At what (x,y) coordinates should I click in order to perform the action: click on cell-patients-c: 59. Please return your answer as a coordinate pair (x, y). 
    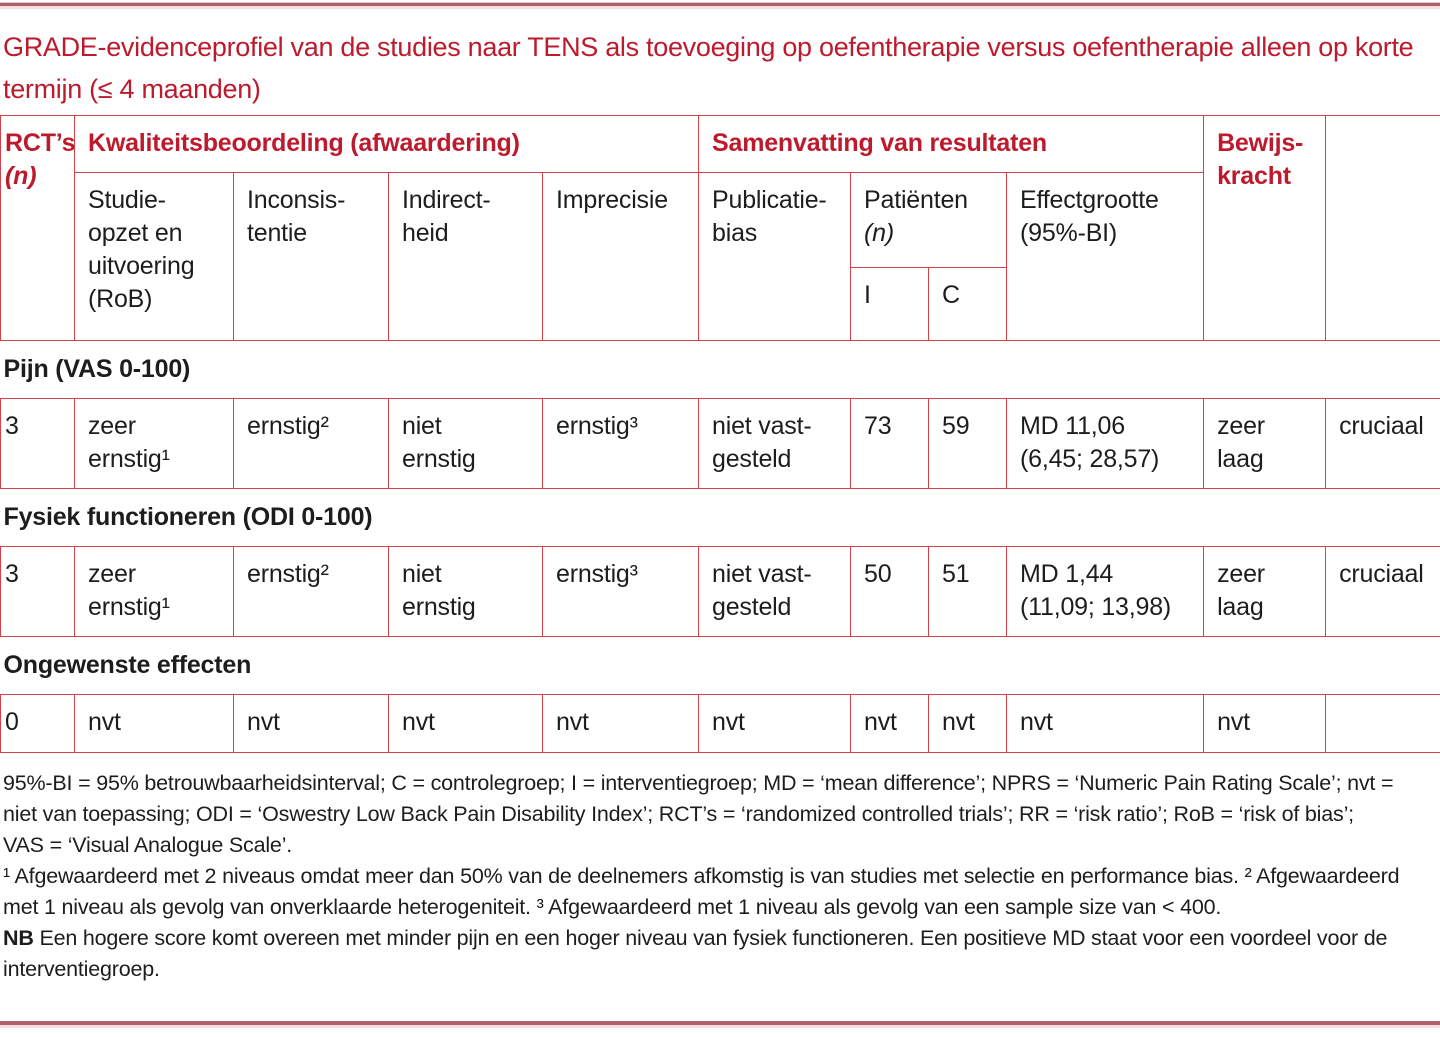
    Looking at the image, I should click on (968, 443).